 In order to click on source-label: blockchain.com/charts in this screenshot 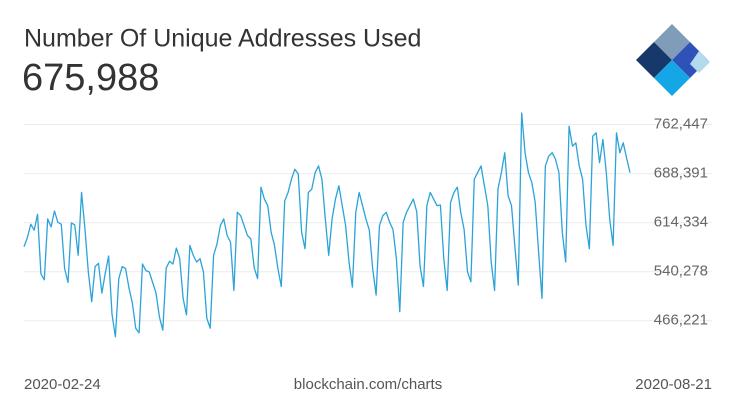, I will do `click(368, 384)`.